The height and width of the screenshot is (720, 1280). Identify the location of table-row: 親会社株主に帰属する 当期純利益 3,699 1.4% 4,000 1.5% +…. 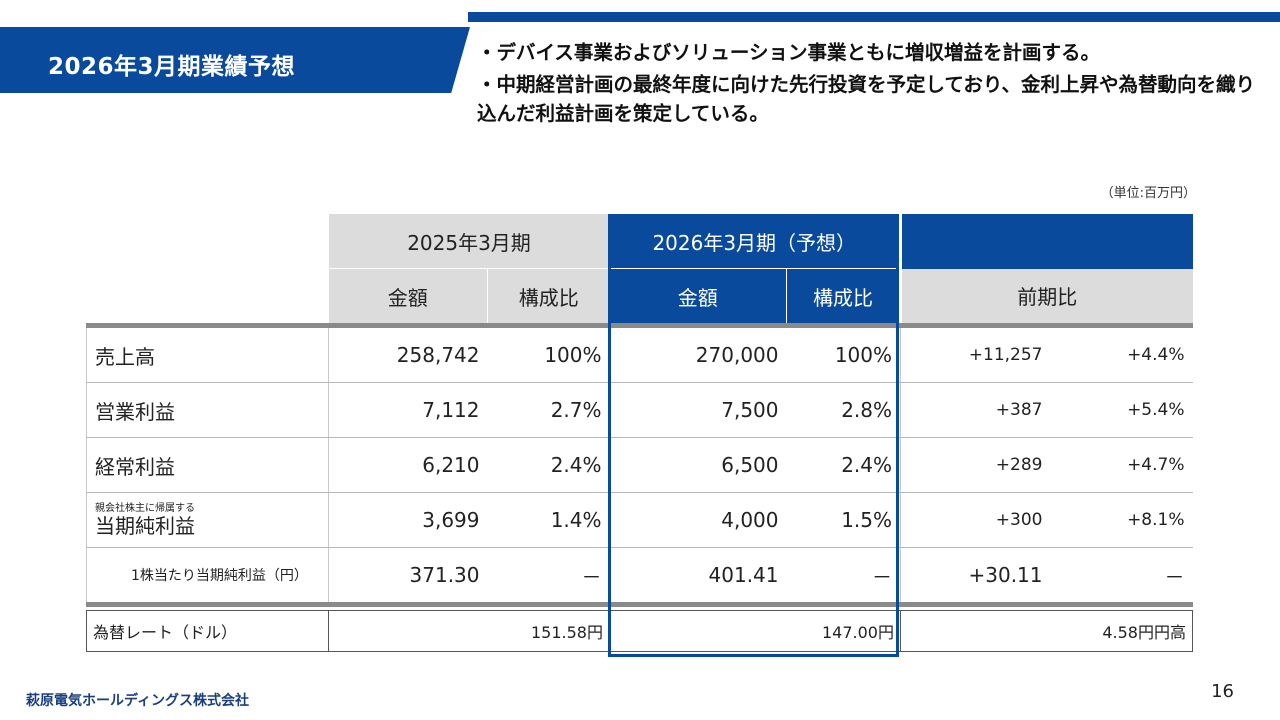
(639, 520).